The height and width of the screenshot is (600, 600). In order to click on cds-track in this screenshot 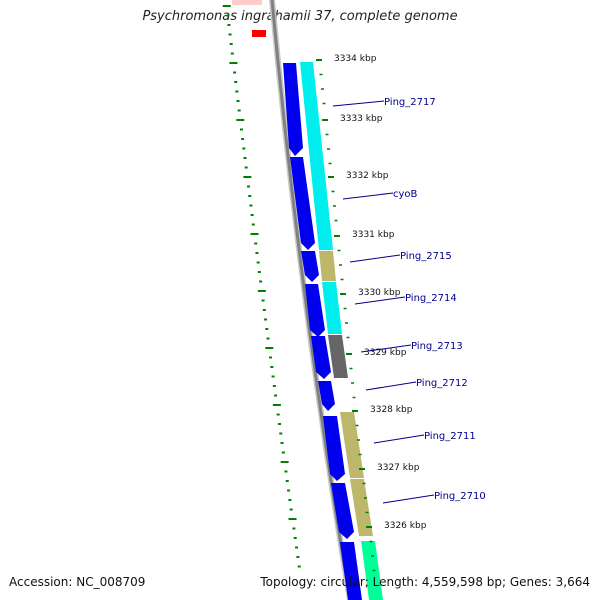, I will do `click(322, 331)`.